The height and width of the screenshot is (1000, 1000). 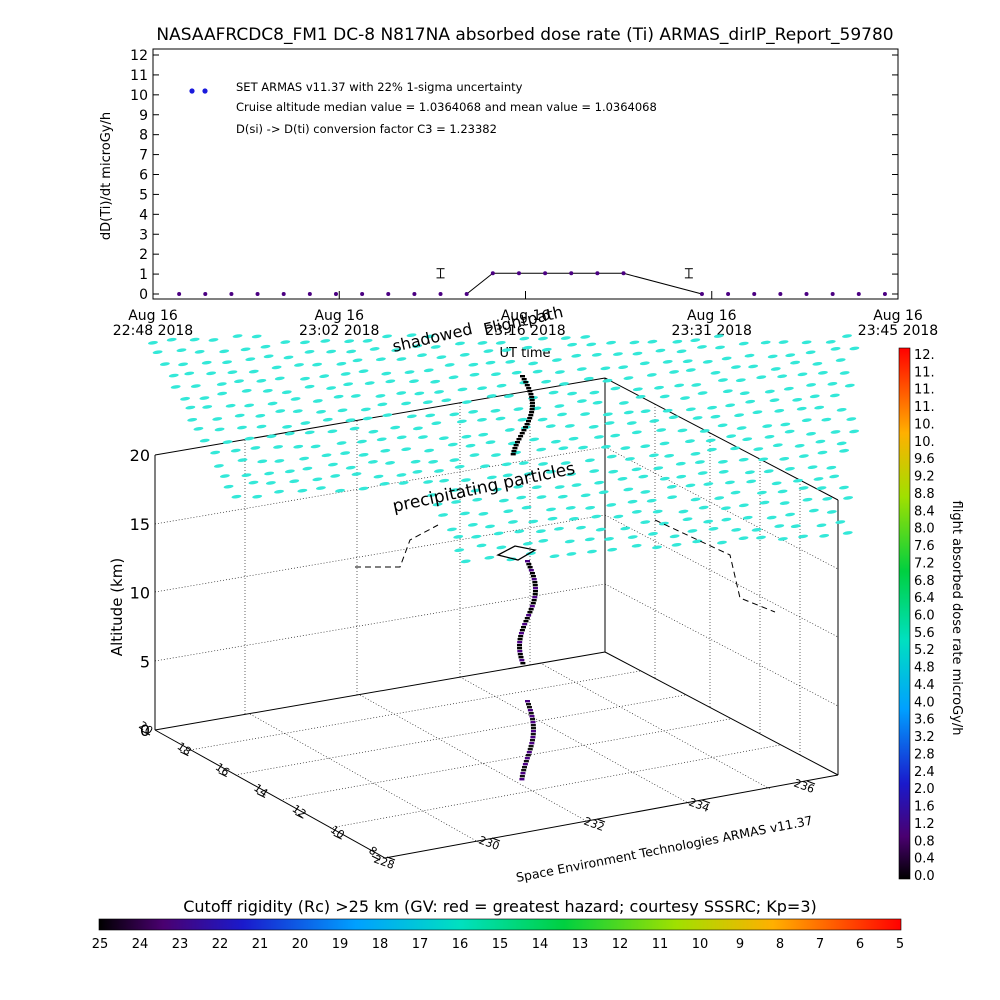 What do you see at coordinates (220, 944) in the screenshot?
I see `bottom-colorbar-tick-label: 22` at bounding box center [220, 944].